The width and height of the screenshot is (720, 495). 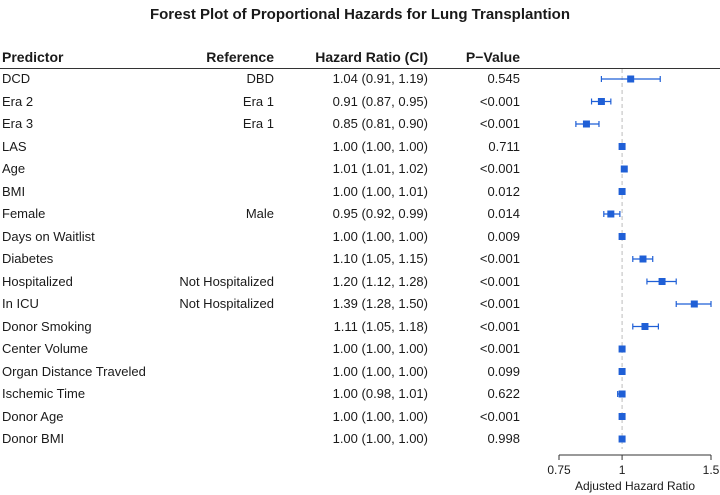 I want to click on header-hazard-ratio: Hazard Ratio (CI), so click(x=371, y=57).